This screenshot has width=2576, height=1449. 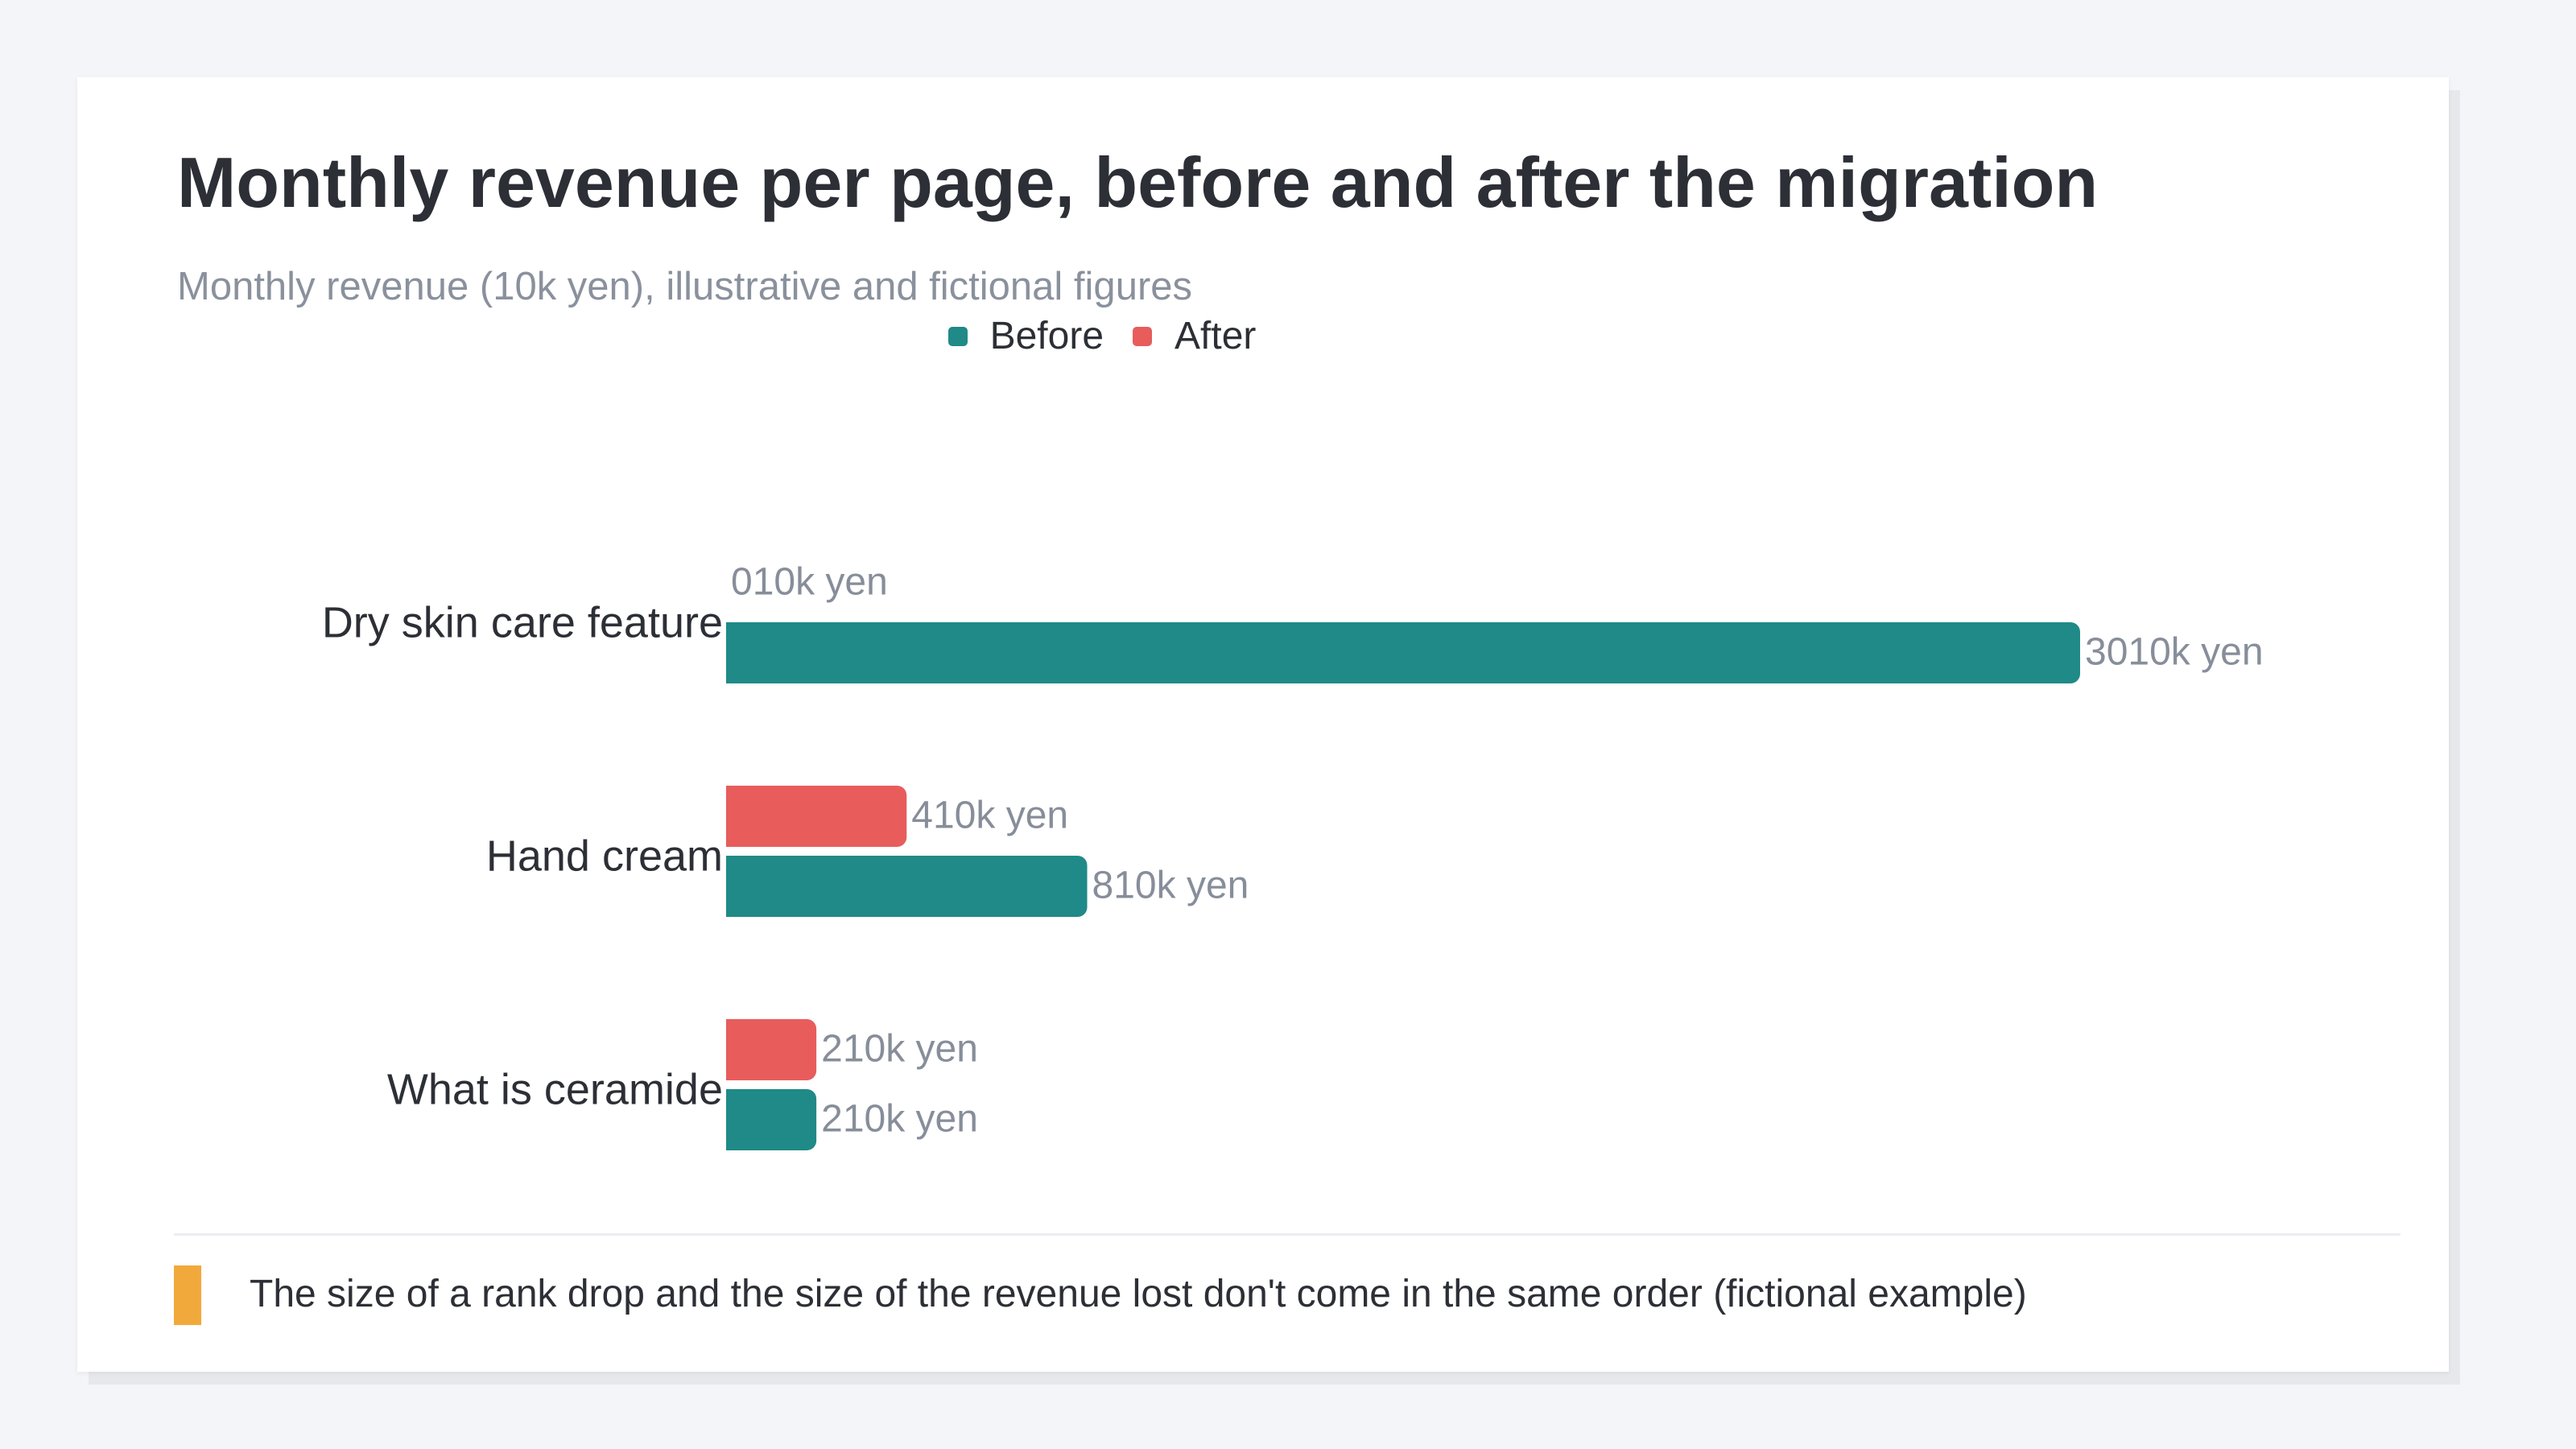 I want to click on value-label-after: 010k yen, so click(x=809, y=582).